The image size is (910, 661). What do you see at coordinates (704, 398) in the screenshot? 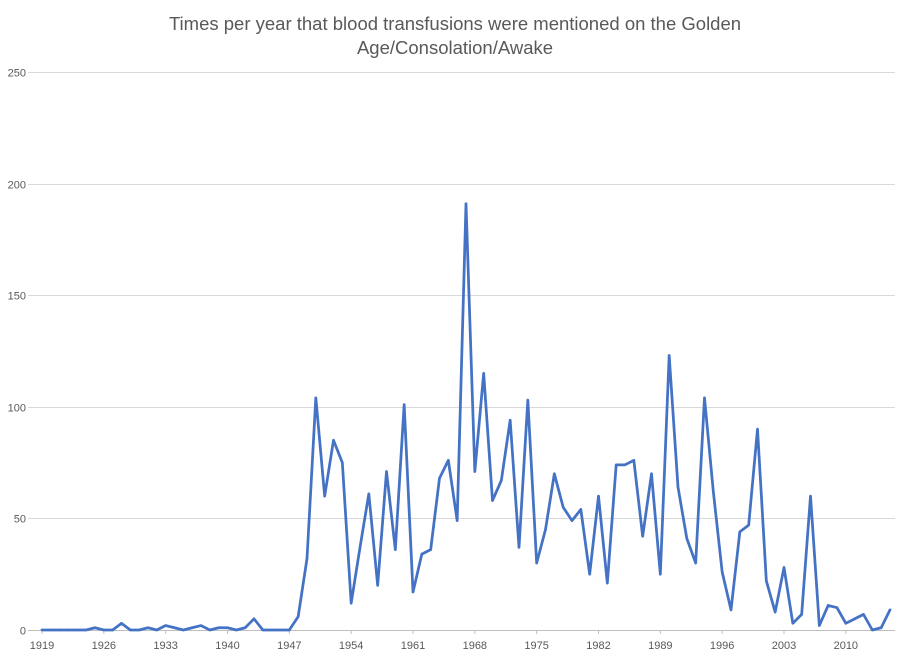
I see `data-point-1994` at bounding box center [704, 398].